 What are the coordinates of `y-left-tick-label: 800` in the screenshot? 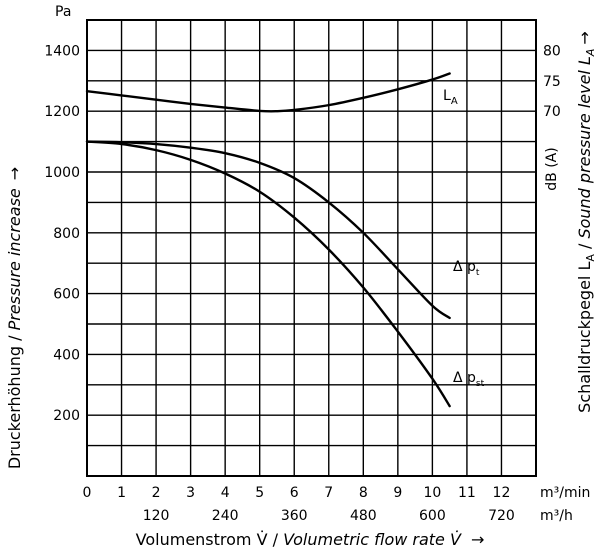 It's located at (66, 234).